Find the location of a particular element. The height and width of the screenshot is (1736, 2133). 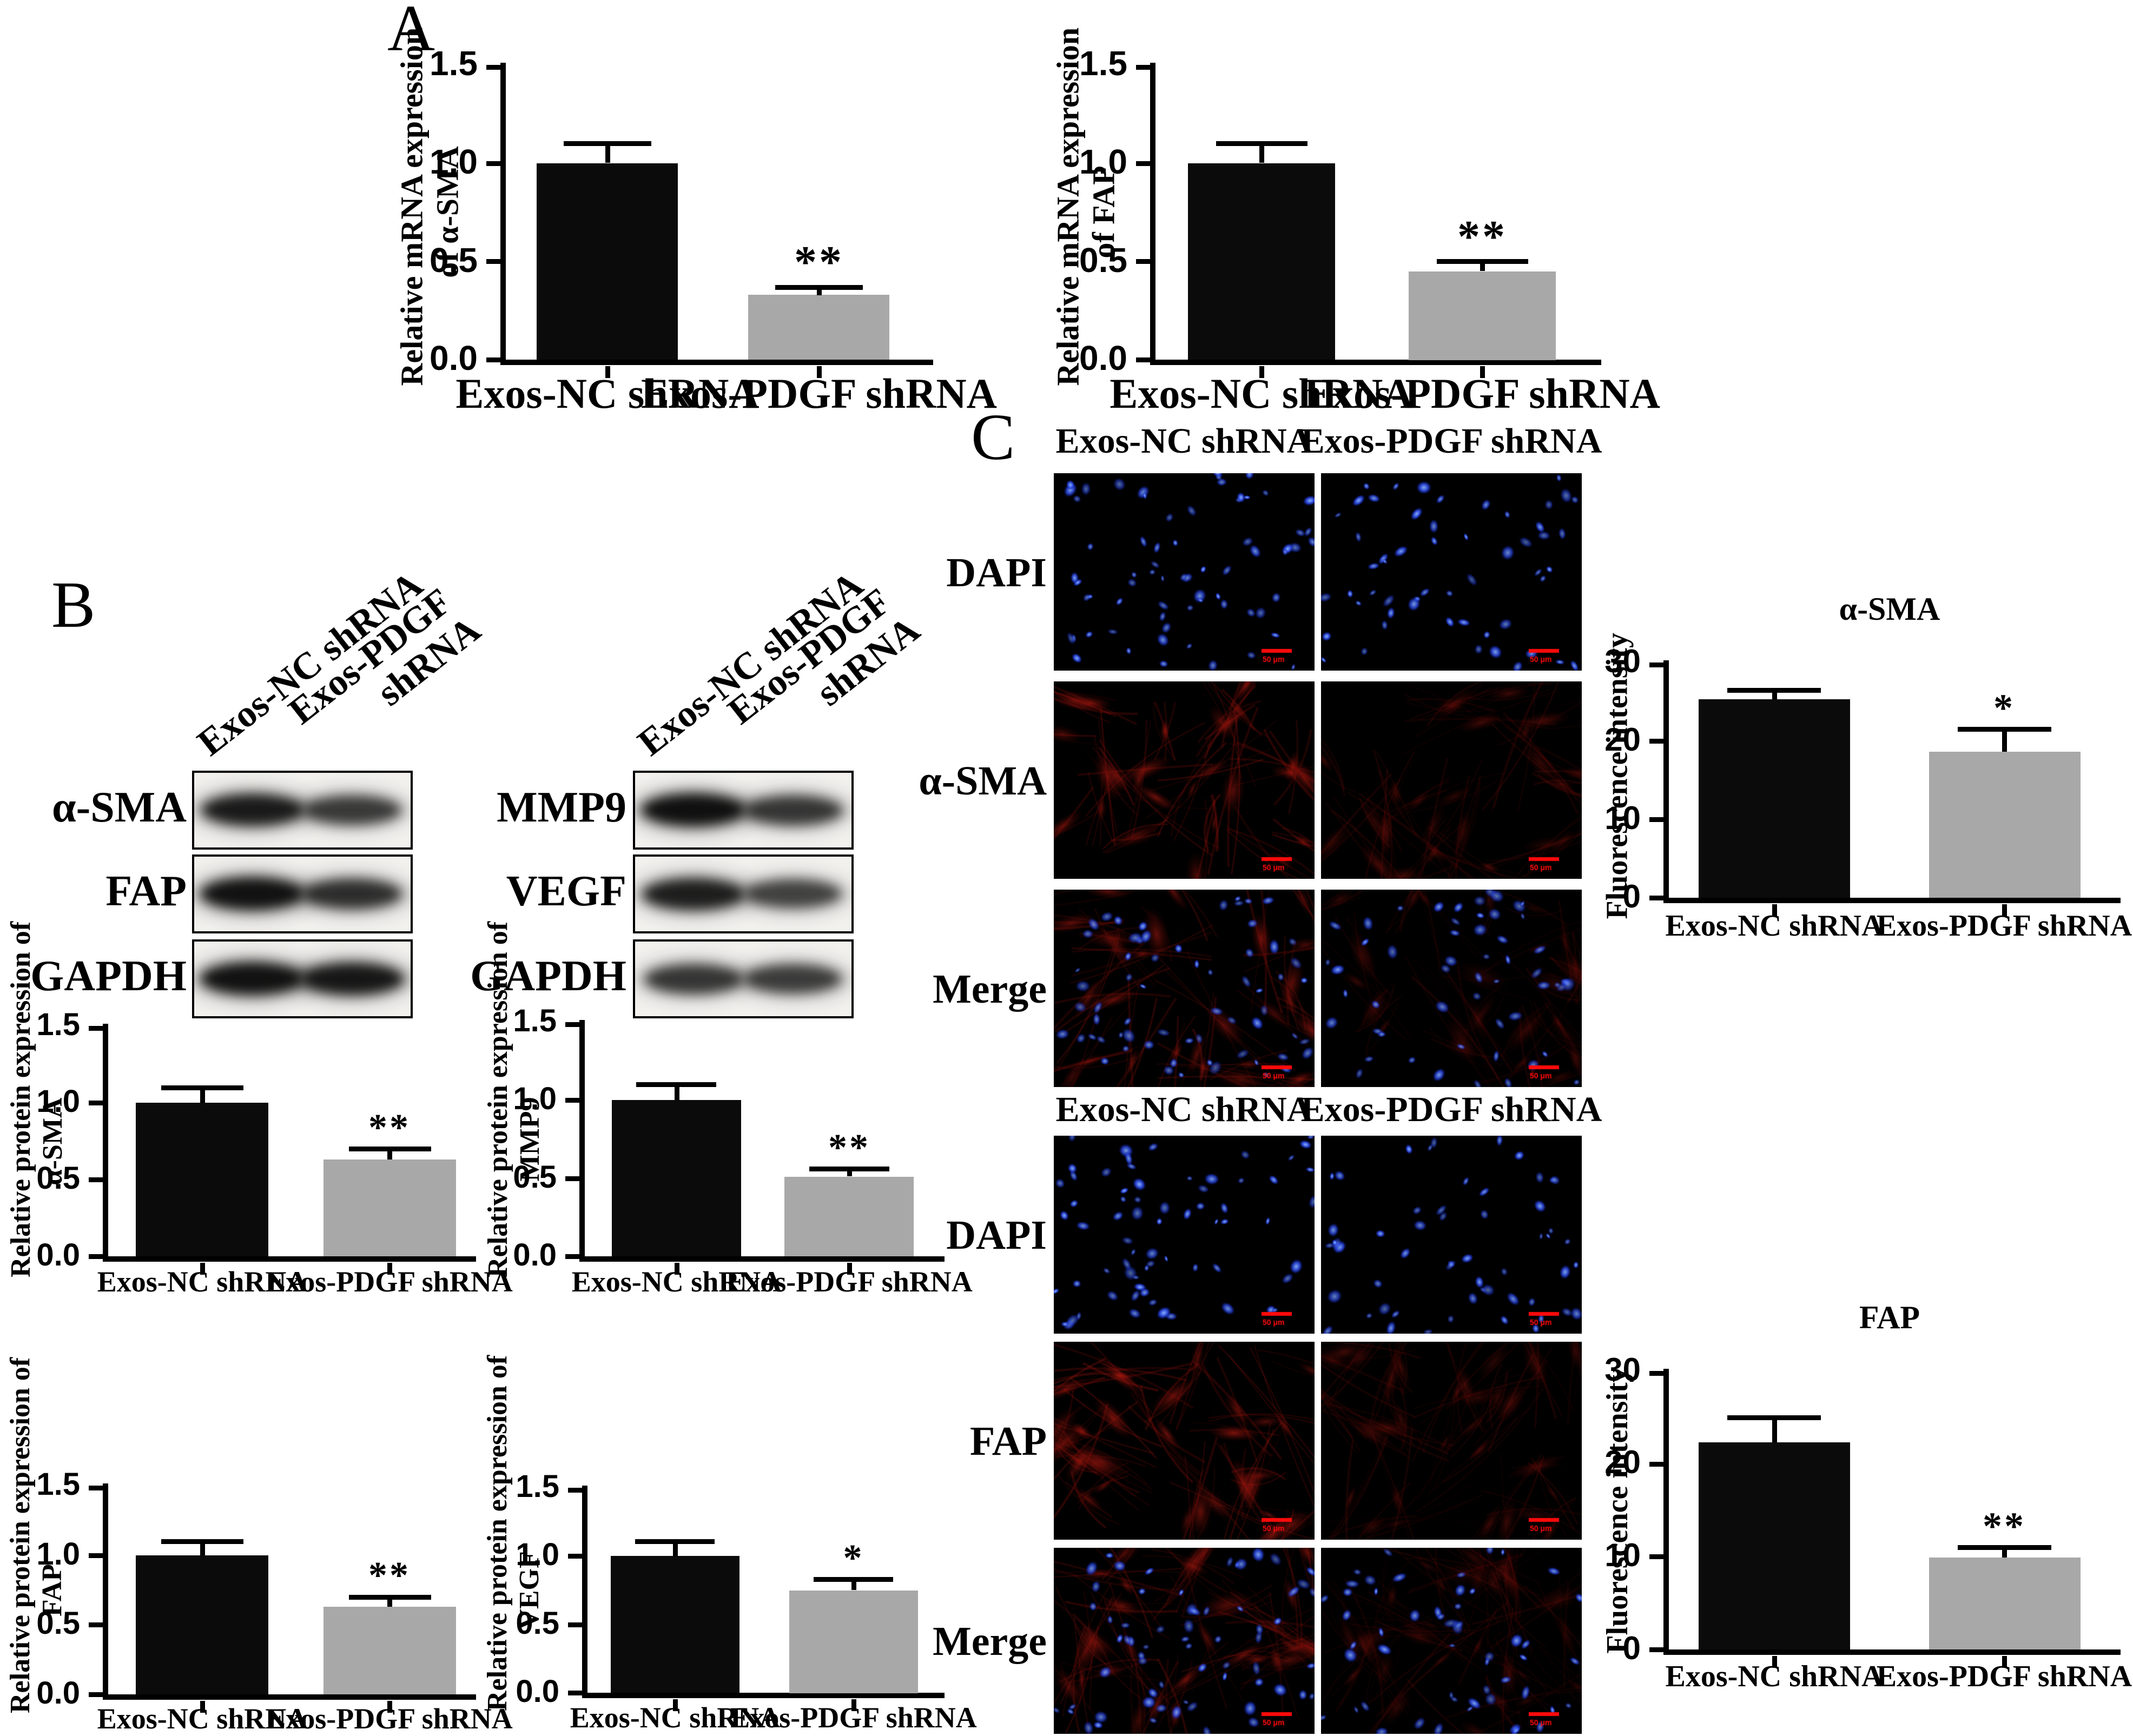

panel-label-c: C is located at coordinates (993, 437).